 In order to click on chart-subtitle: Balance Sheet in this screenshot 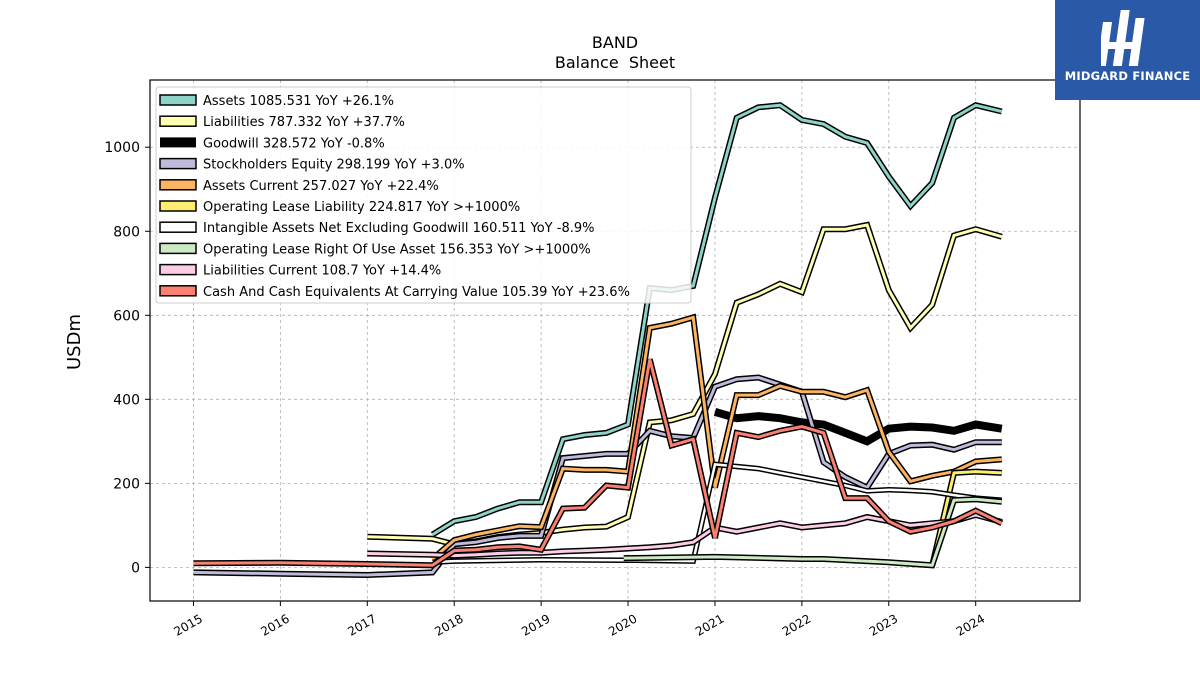, I will do `click(615, 62)`.